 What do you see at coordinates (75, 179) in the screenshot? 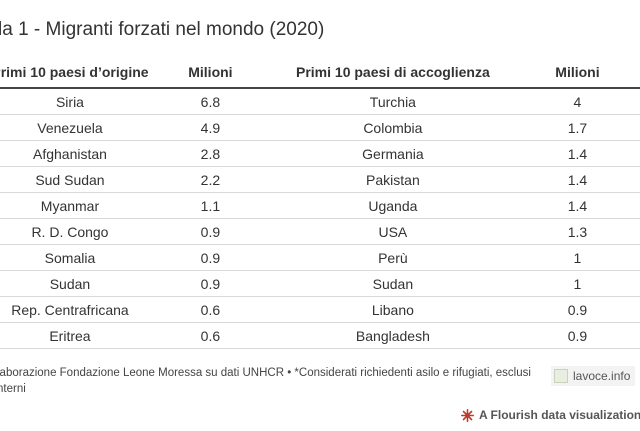
I see `cell-origin-country: Sud Sudan` at bounding box center [75, 179].